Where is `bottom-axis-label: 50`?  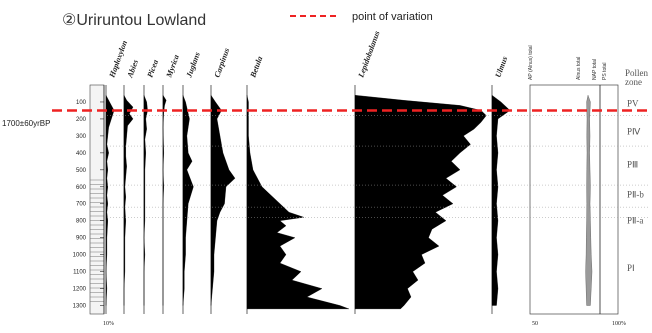
bottom-axis-label: 50 is located at coordinates (535, 324).